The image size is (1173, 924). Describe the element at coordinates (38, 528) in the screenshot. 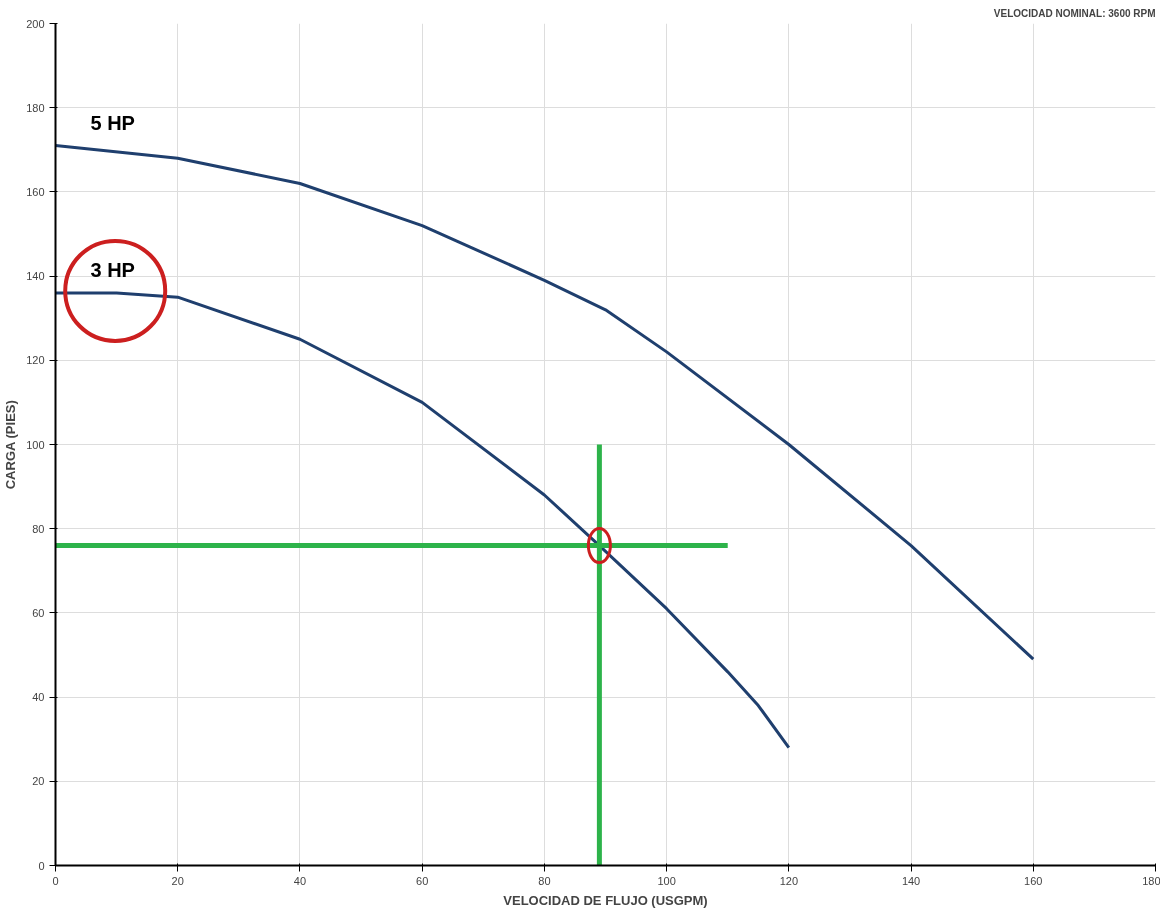

I see `y-tick-label: 80` at that location.